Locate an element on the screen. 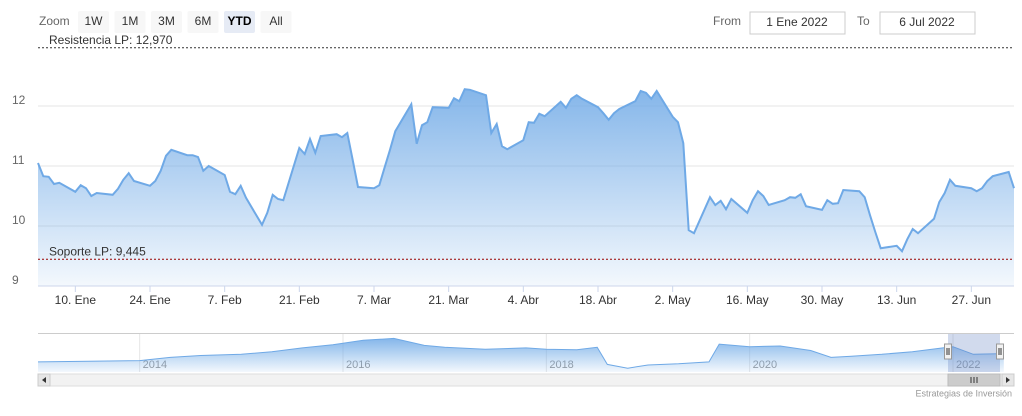 Image resolution: width=1022 pixels, height=416 pixels. y-tick-label: 12 is located at coordinates (19, 100).